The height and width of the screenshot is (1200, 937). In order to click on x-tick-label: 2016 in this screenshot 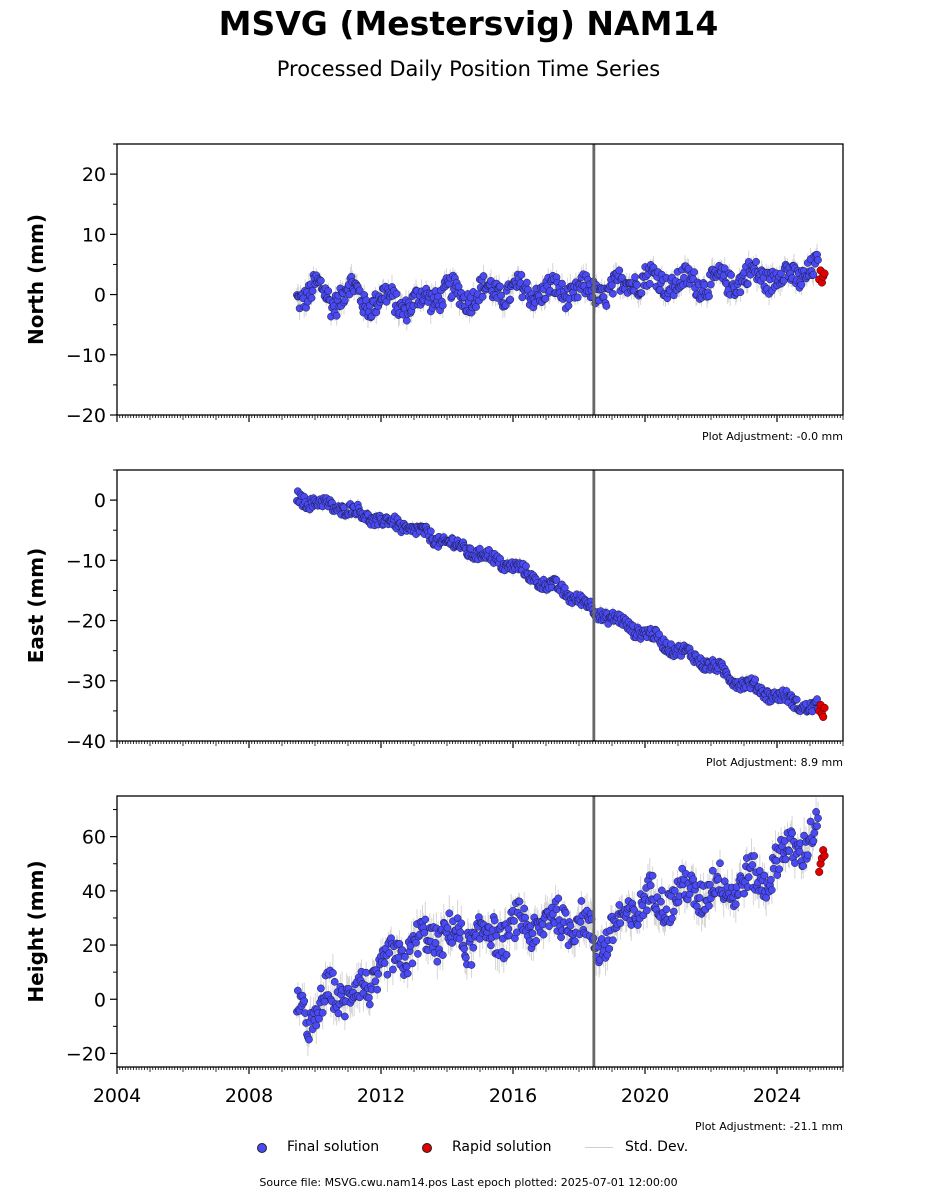, I will do `click(513, 1096)`.